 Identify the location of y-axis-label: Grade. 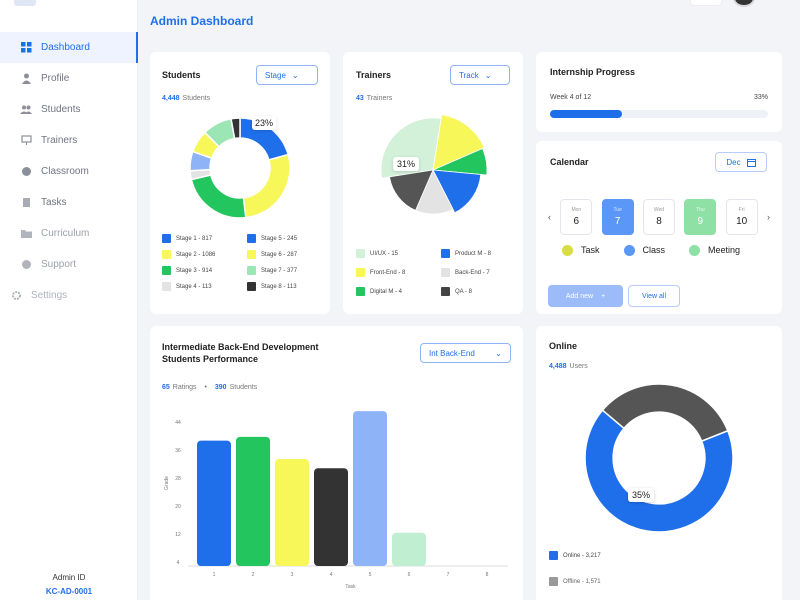
(167, 483).